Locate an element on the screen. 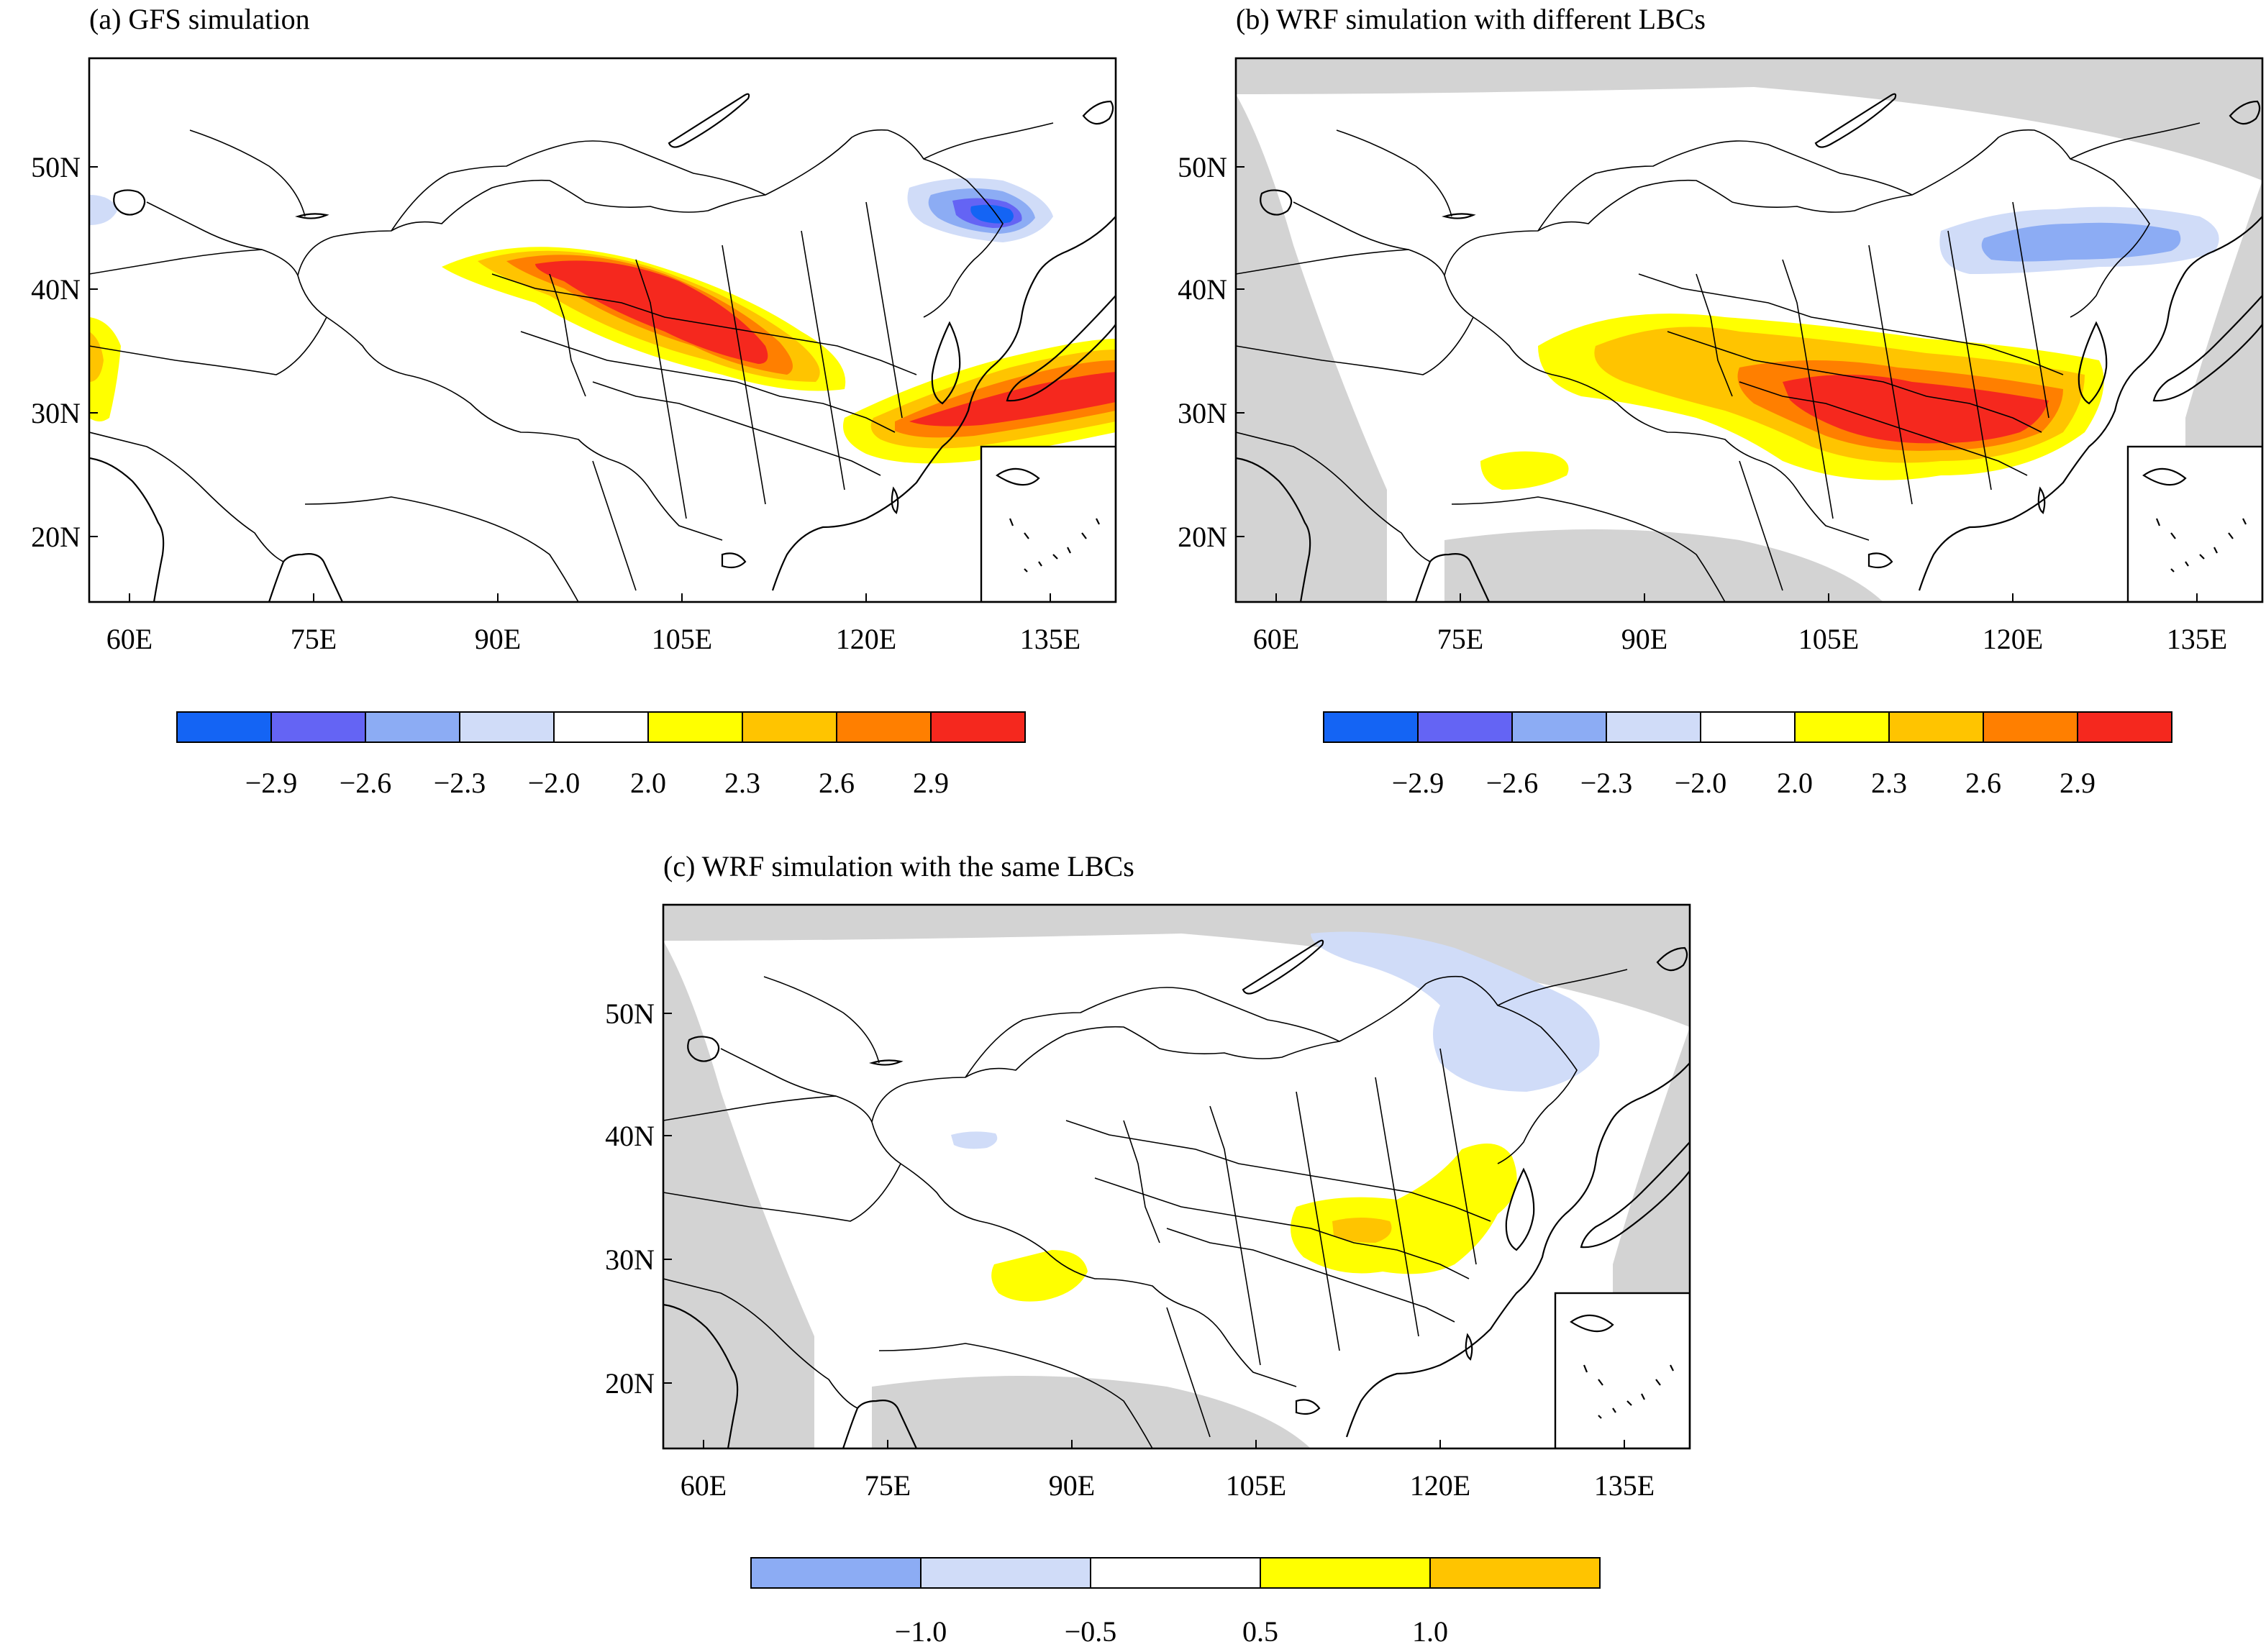 Image resolution: width=2266 pixels, height=1652 pixels. panel-a-field is located at coordinates (602, 321).